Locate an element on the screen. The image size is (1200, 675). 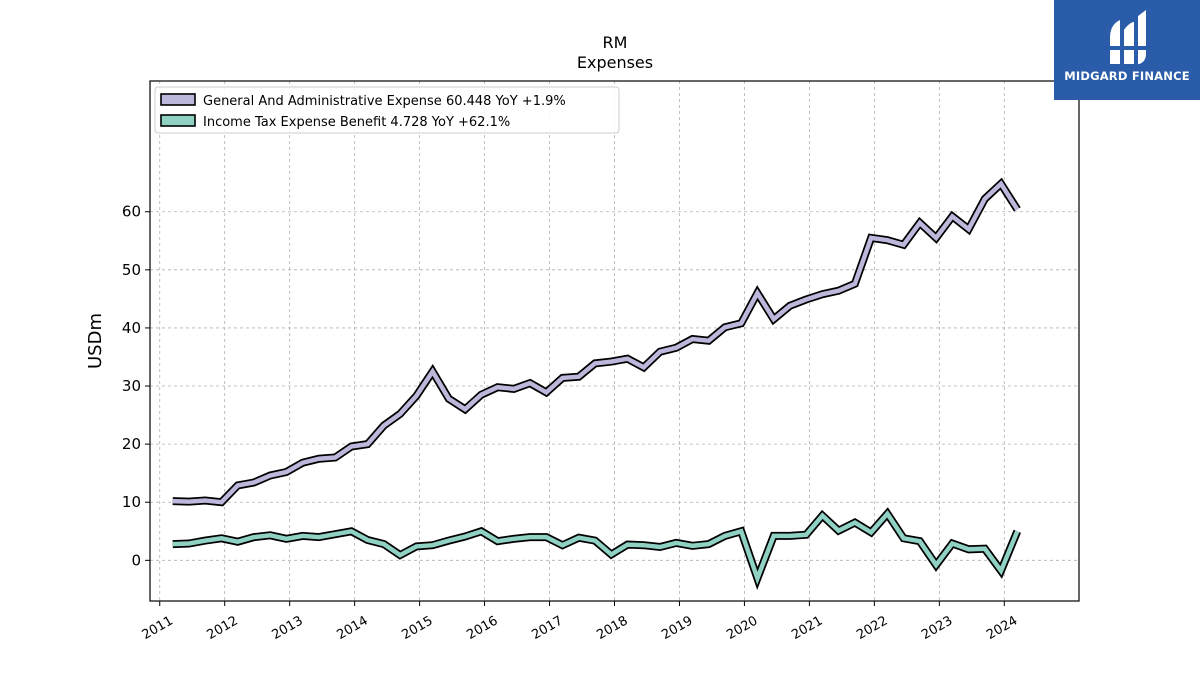
x-tick-label: 2018 is located at coordinates (612, 628).